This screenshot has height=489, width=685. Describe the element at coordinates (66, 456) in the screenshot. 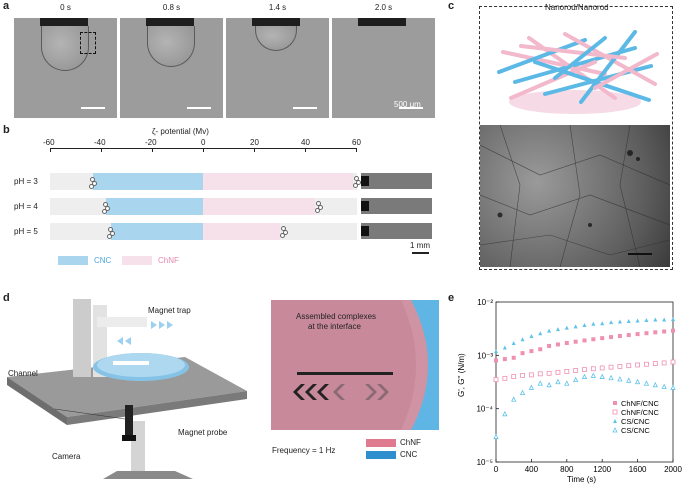

I see `camera-label: Camera` at that location.